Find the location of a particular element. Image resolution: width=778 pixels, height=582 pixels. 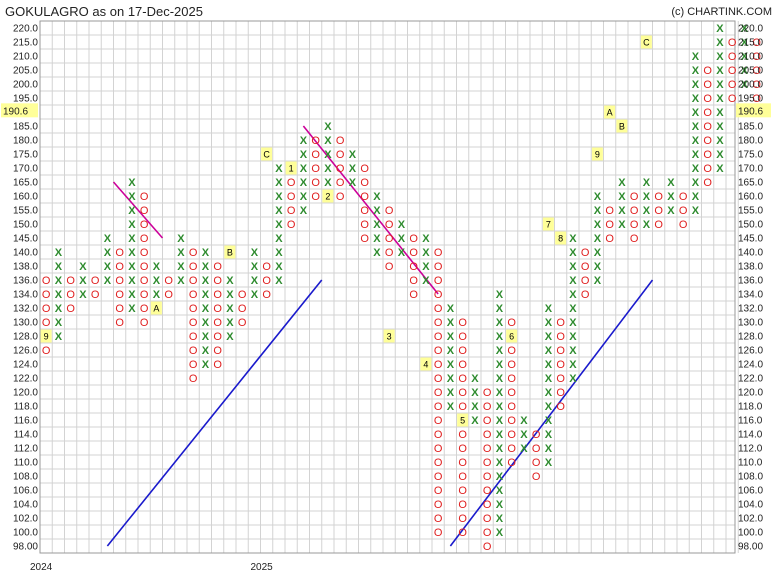

y-tick-label-right: 118.0 is located at coordinates (750, 407).